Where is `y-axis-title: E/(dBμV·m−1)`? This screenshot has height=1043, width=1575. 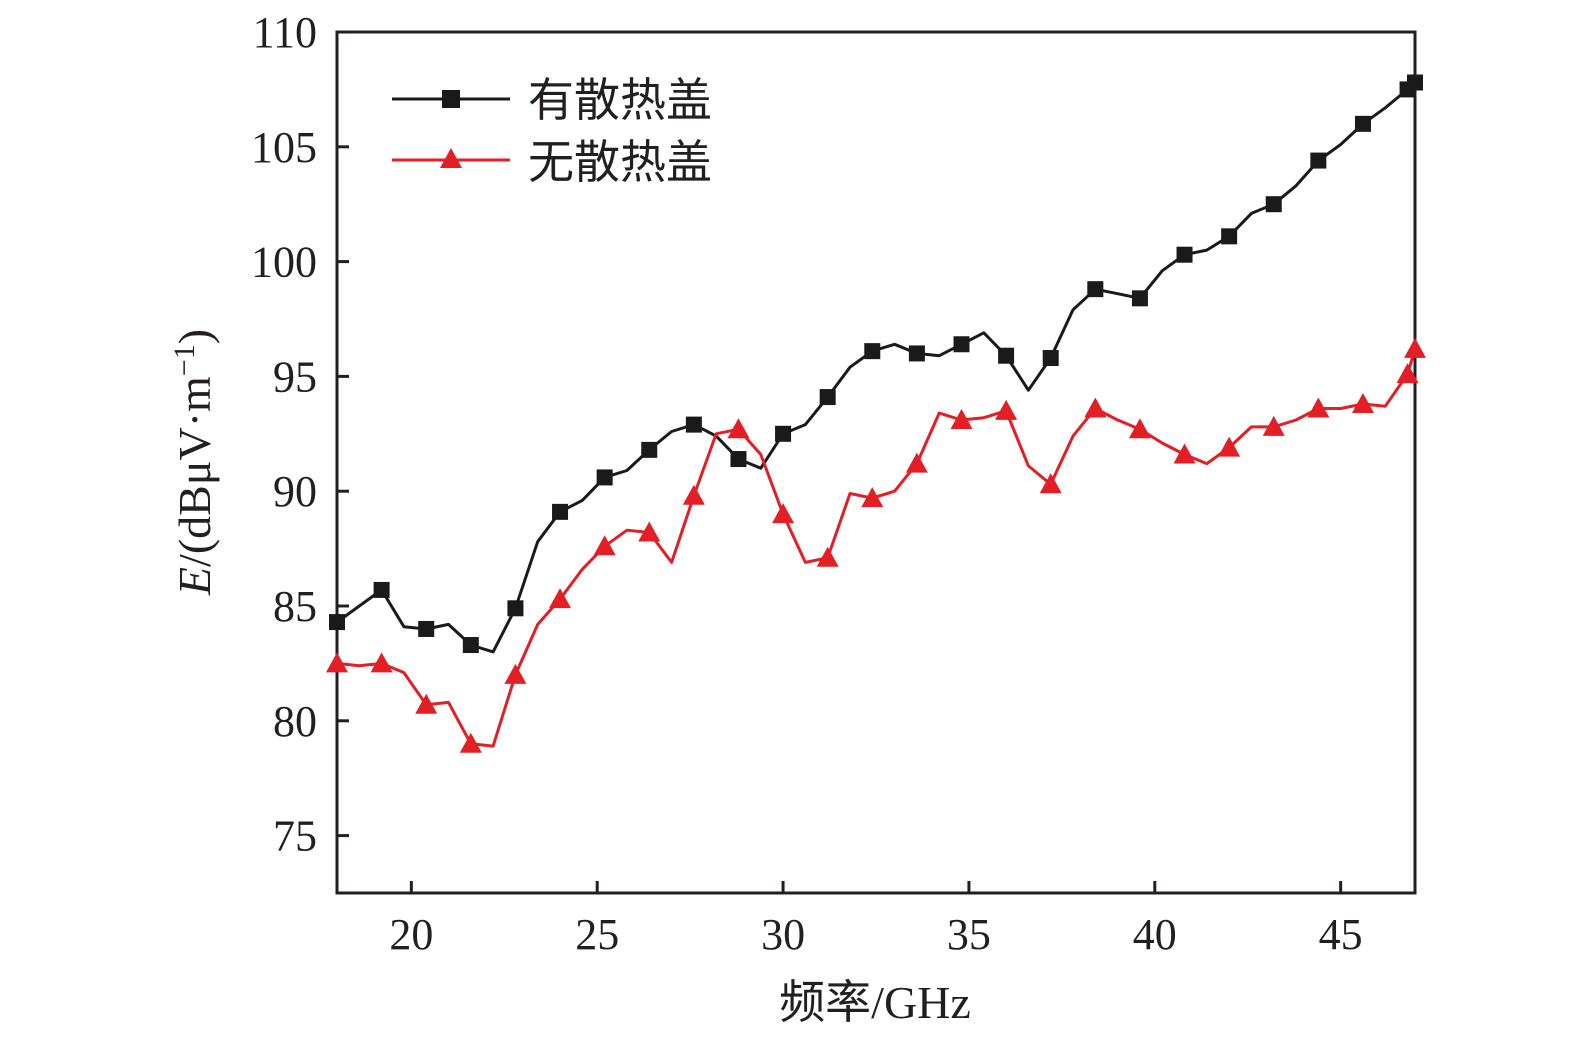
y-axis-title: E/(dBμV·m−1) is located at coordinates (194, 462).